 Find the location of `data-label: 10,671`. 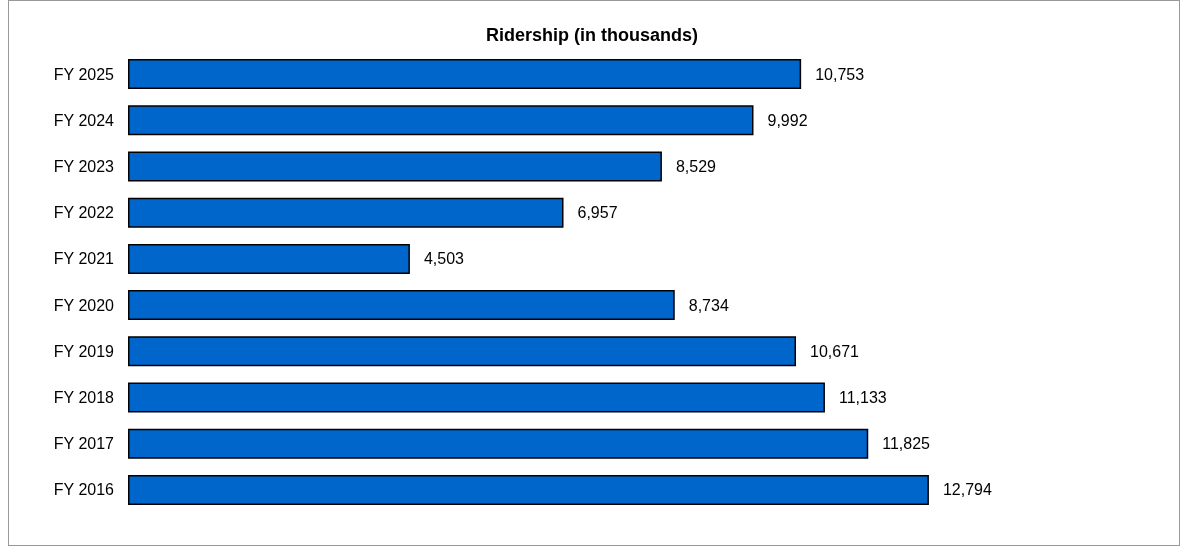

data-label: 10,671 is located at coordinates (835, 351).